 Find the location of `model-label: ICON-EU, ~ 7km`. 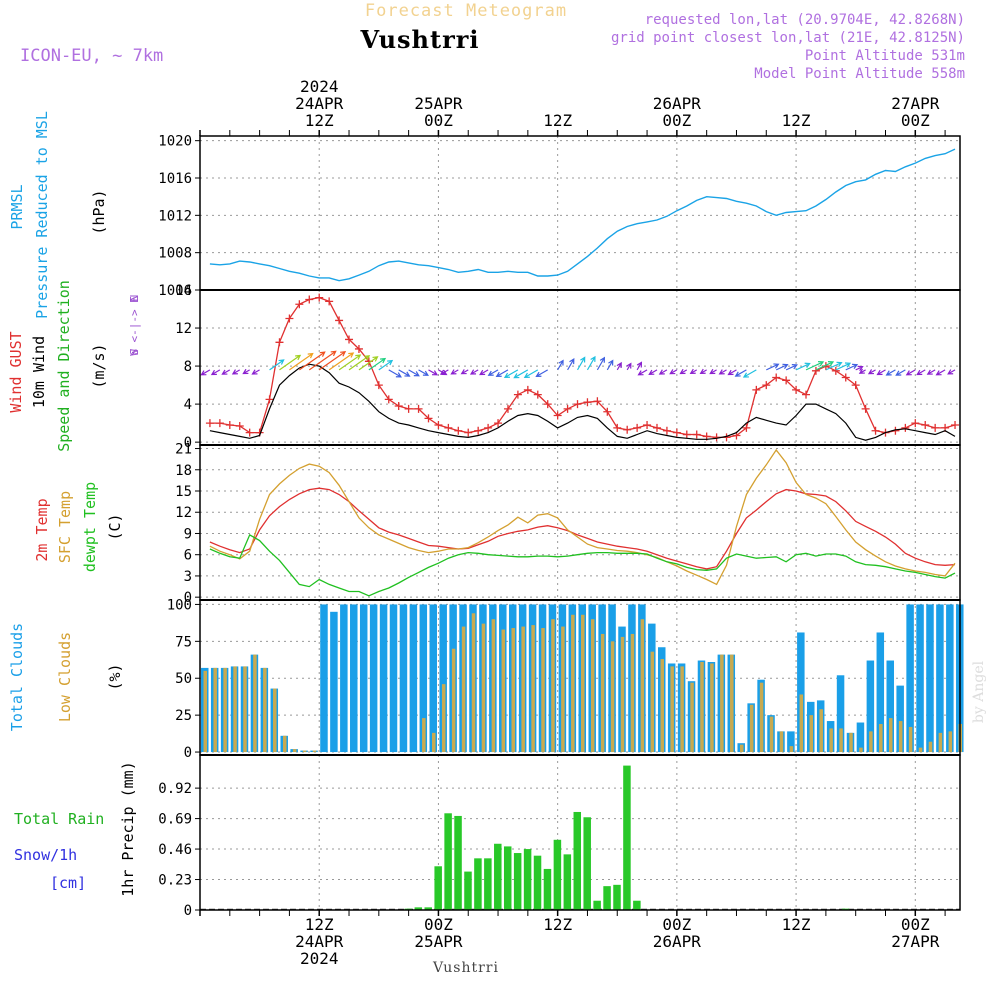

model-label: ICON-EU, ~ 7km is located at coordinates (91, 56).